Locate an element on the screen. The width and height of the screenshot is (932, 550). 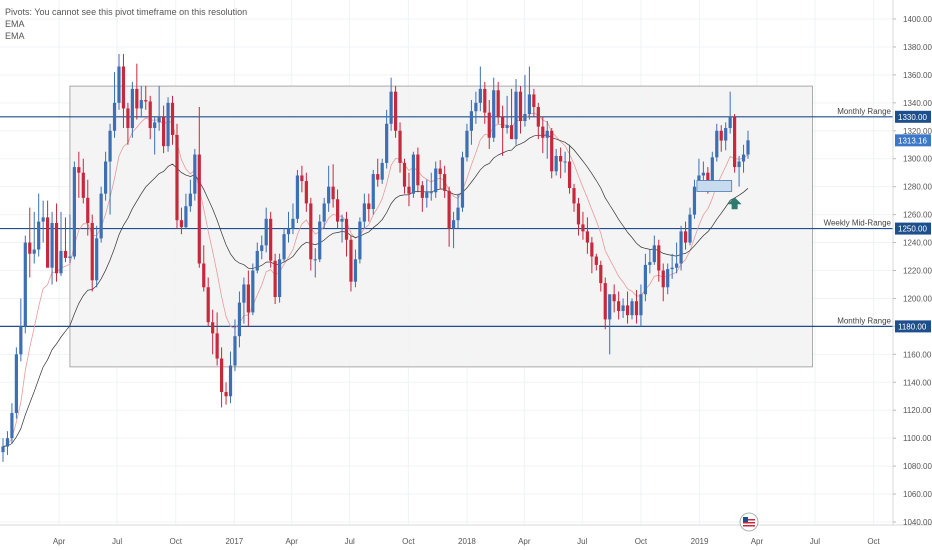
x-tick-label: Oct is located at coordinates (408, 541).